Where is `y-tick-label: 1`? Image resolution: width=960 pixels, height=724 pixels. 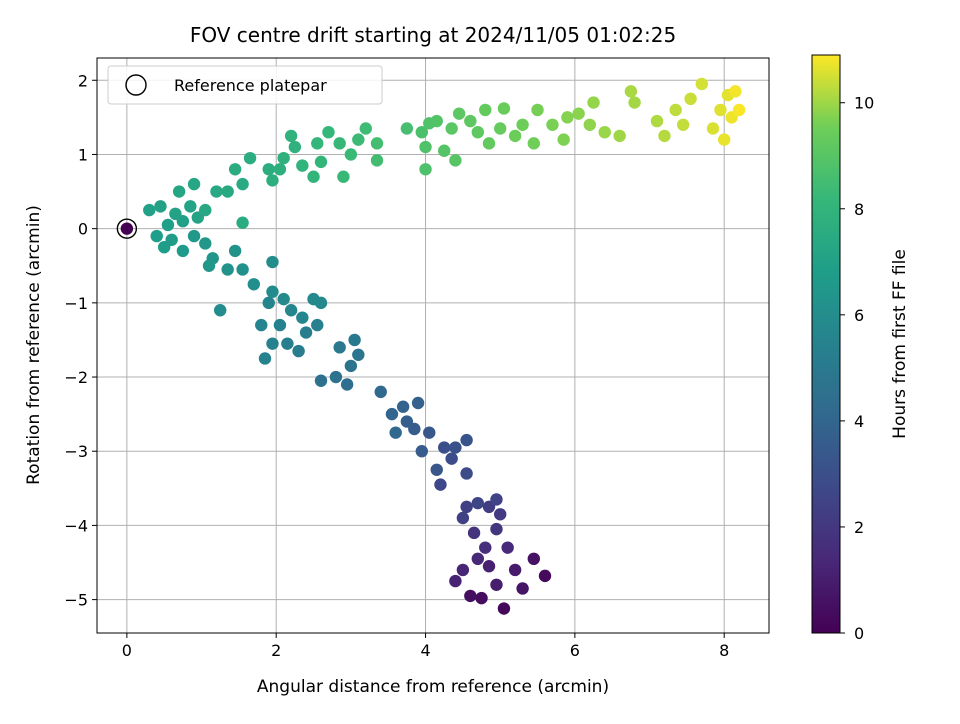 y-tick-label: 1 is located at coordinates (83, 154).